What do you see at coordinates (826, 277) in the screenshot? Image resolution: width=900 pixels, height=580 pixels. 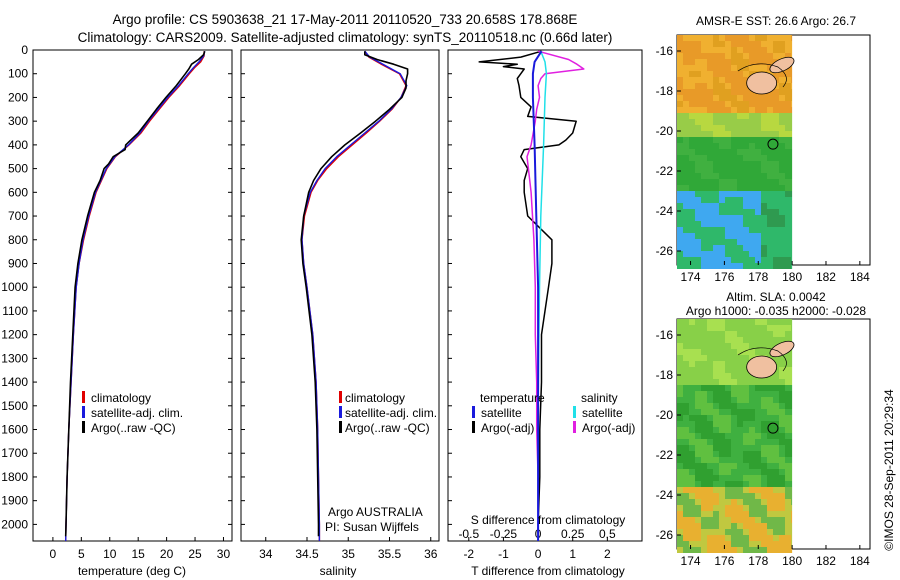 I see `lon-tick-label: 182` at bounding box center [826, 277].